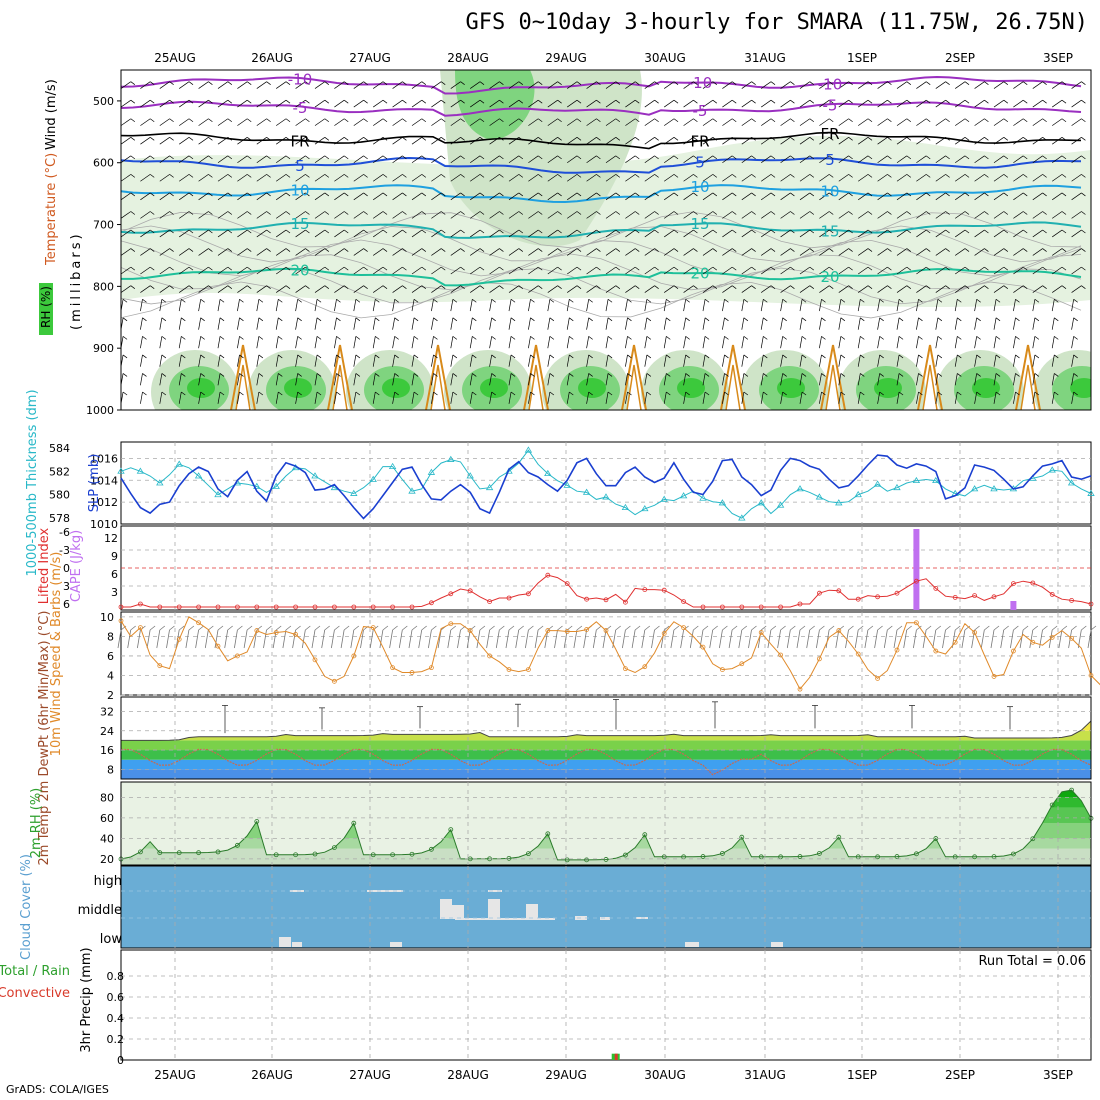 The width and height of the screenshot is (1100, 1100). I want to click on isotherm-label: FR, so click(829, 134).